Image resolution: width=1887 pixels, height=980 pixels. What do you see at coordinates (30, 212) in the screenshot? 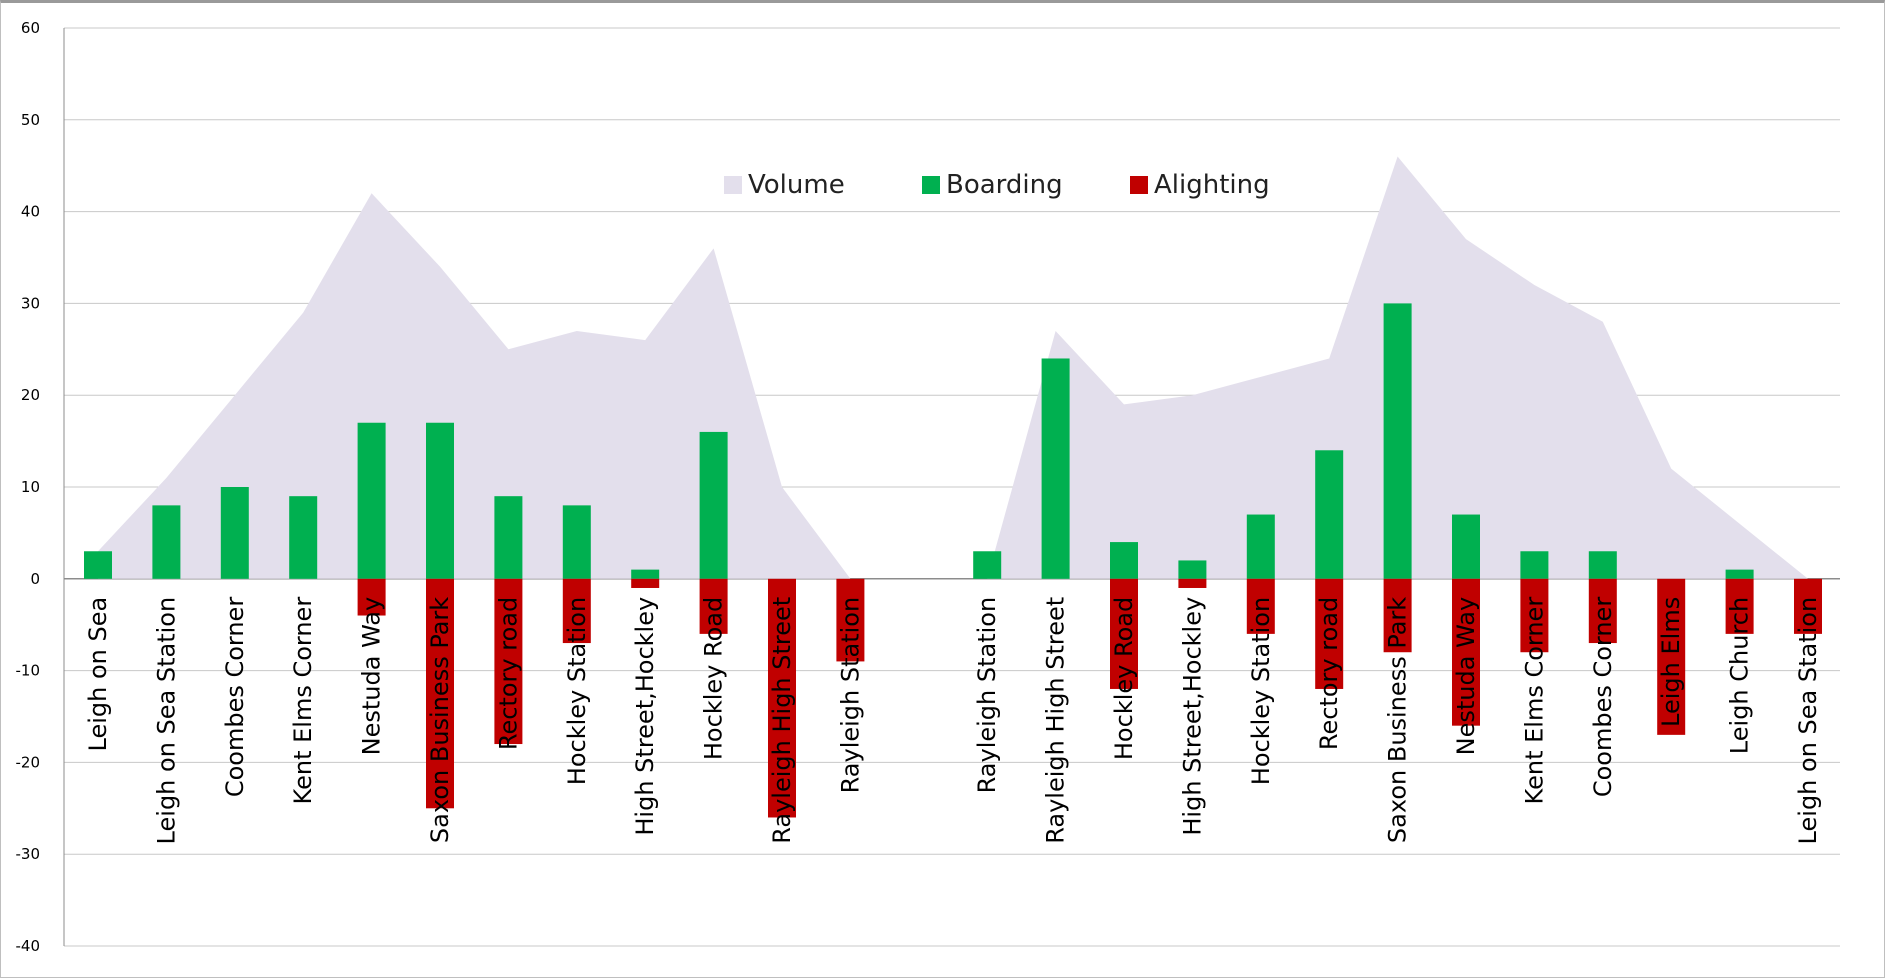
I see `y-tick-label: 40` at bounding box center [30, 212].